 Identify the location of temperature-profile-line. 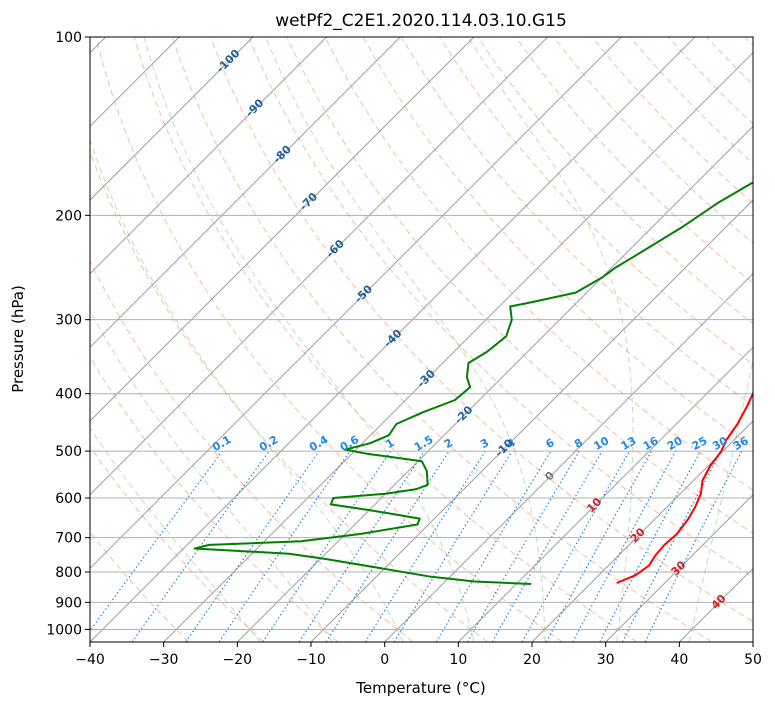
(684, 487).